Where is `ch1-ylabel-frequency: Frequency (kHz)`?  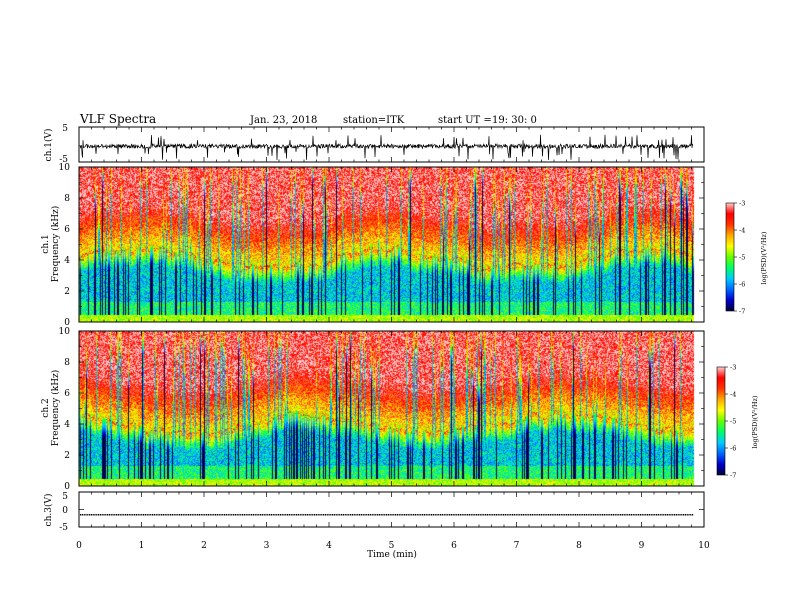
ch1-ylabel-frequency: Frequency (kHz) is located at coordinates (55, 244).